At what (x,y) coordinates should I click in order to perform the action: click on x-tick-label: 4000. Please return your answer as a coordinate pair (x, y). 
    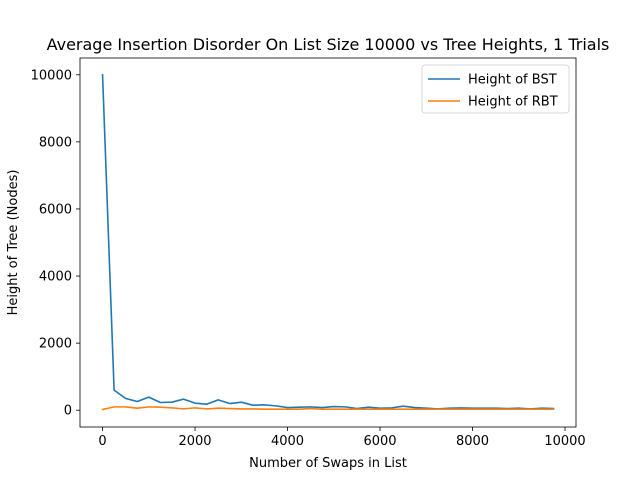
    Looking at the image, I should click on (287, 441).